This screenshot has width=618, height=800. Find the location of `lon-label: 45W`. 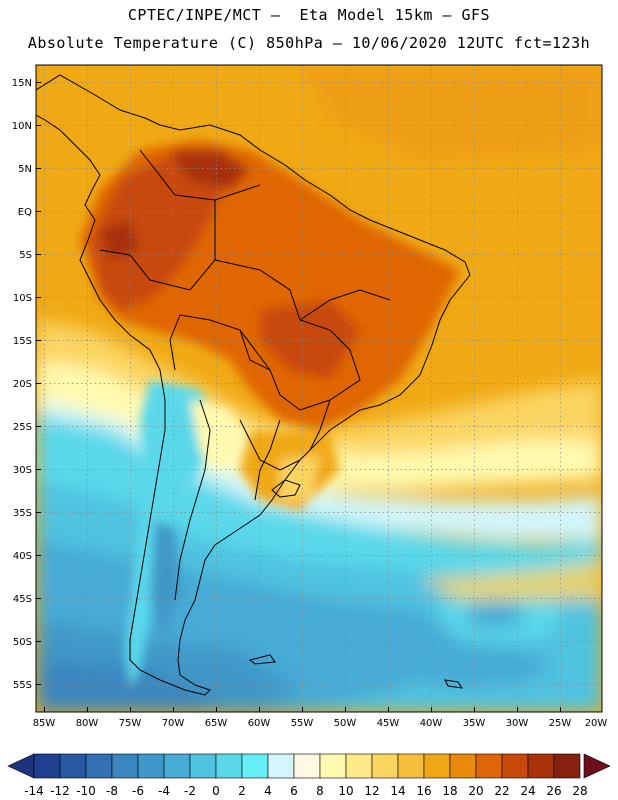

lon-label: 45W is located at coordinates (388, 723).